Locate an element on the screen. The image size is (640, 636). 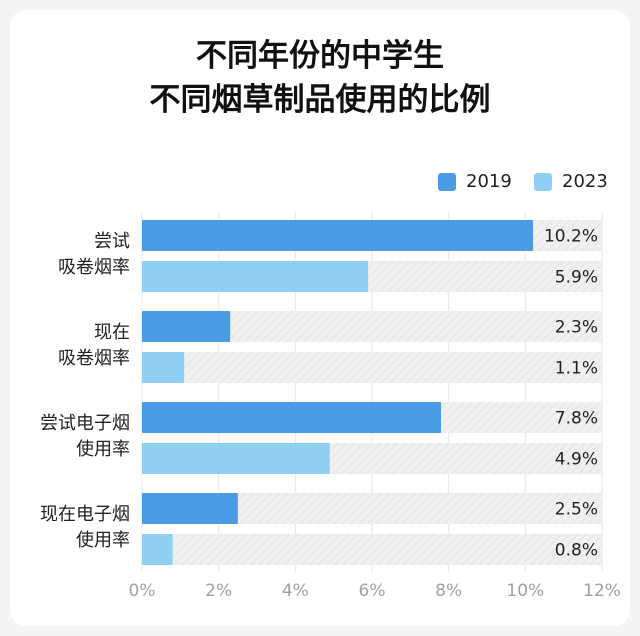
x-tick-label-4: 8% is located at coordinates (448, 591).